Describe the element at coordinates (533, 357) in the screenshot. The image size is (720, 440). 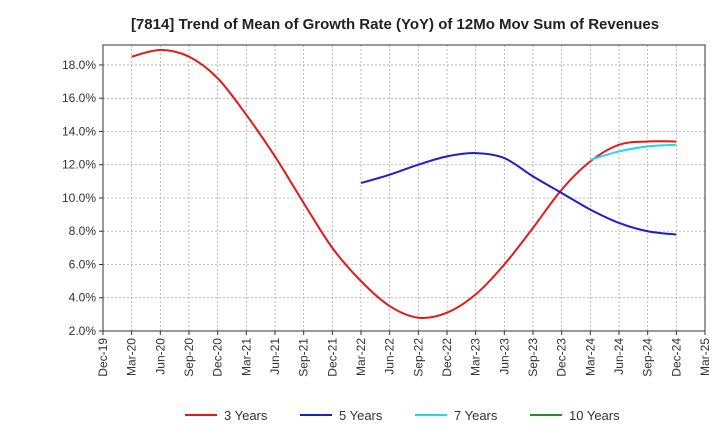
I see `x-tick-label: Sep-23` at that location.